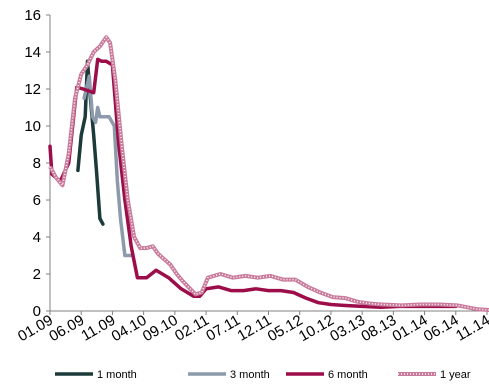  I want to click on legend-label: 6 month, so click(348, 375).